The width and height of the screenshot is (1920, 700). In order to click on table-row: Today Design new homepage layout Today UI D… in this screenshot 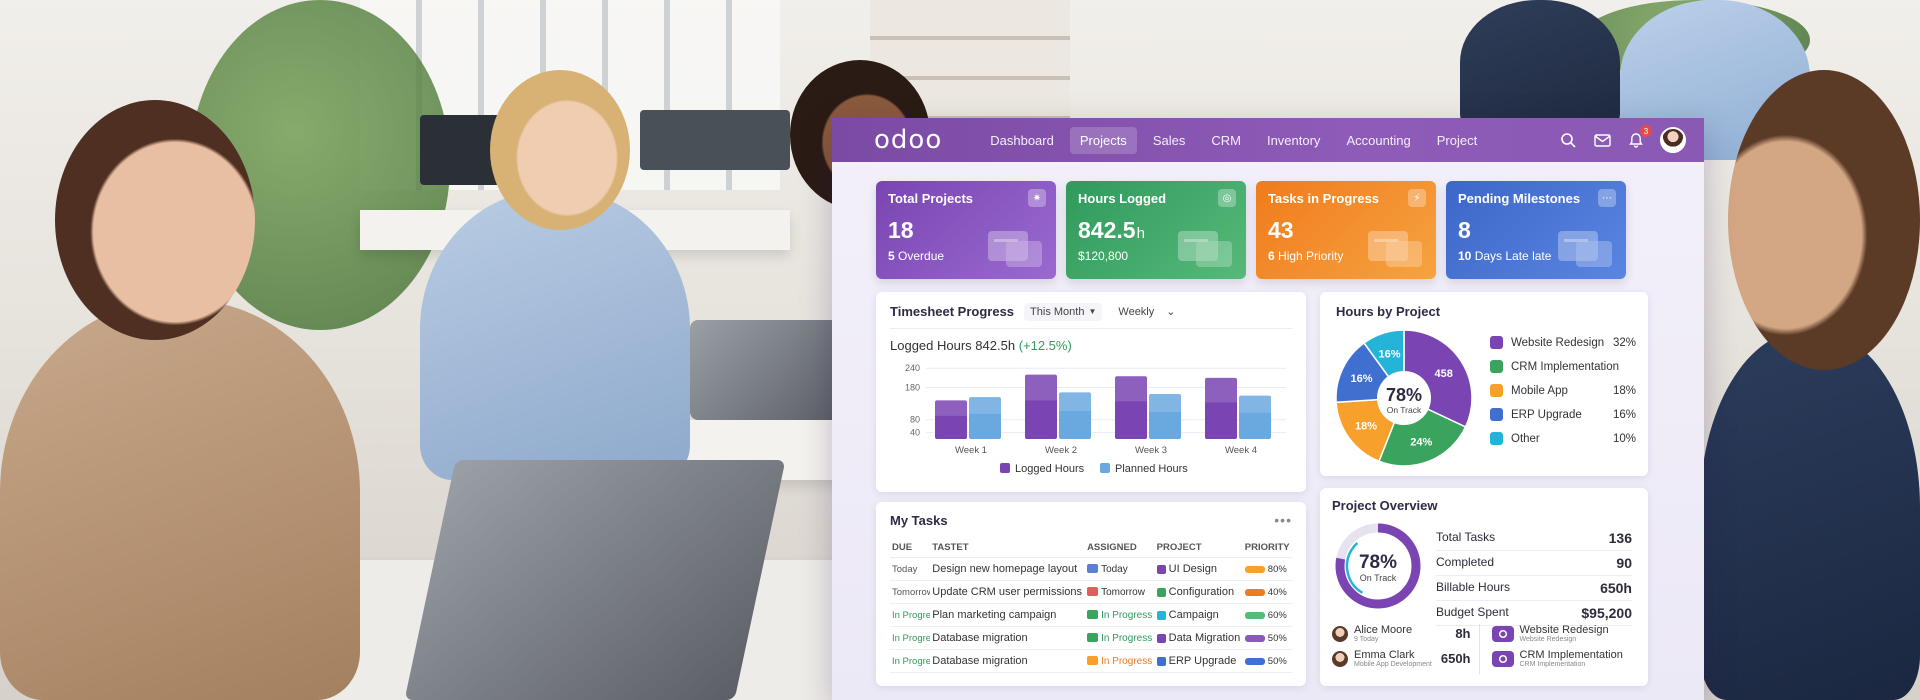, I will do `click(1091, 569)`.